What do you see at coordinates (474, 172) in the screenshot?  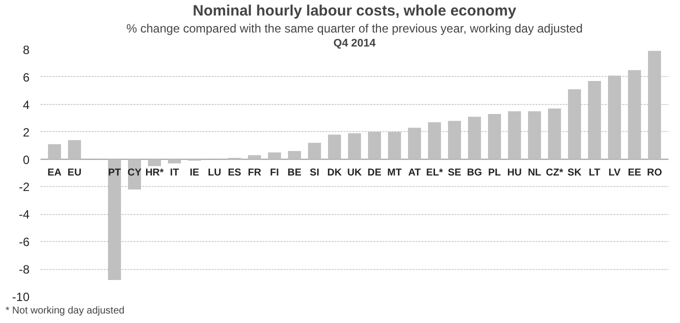 I see `x-tick-label: BG` at bounding box center [474, 172].